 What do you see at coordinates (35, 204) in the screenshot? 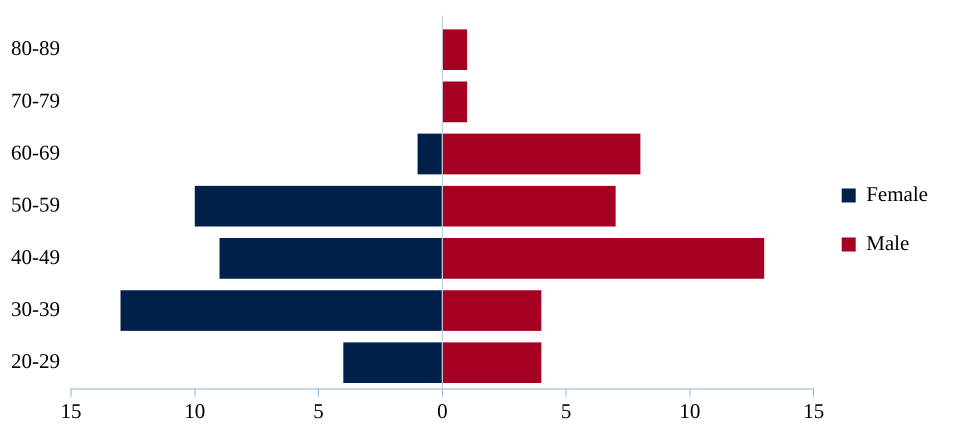
I see `y-tick-label: 50-59` at bounding box center [35, 204].